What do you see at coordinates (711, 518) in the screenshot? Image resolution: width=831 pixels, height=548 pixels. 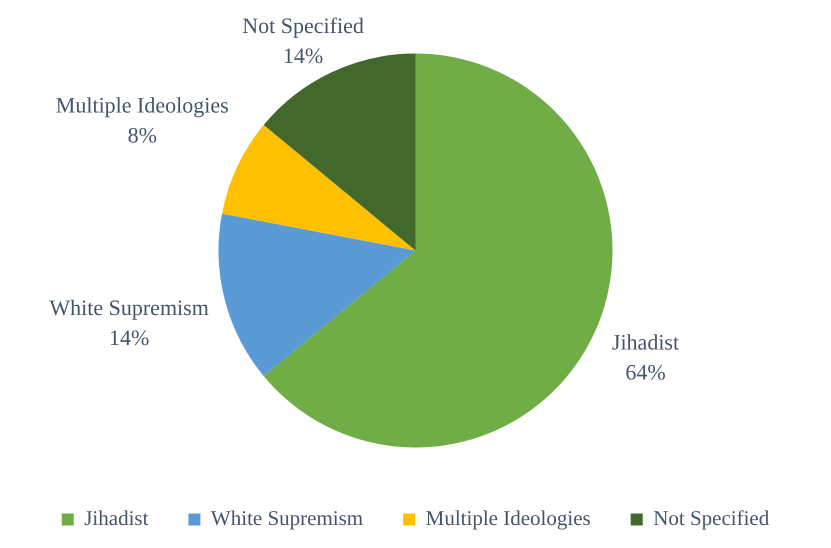 I see `legend-label: Not Specified` at bounding box center [711, 518].